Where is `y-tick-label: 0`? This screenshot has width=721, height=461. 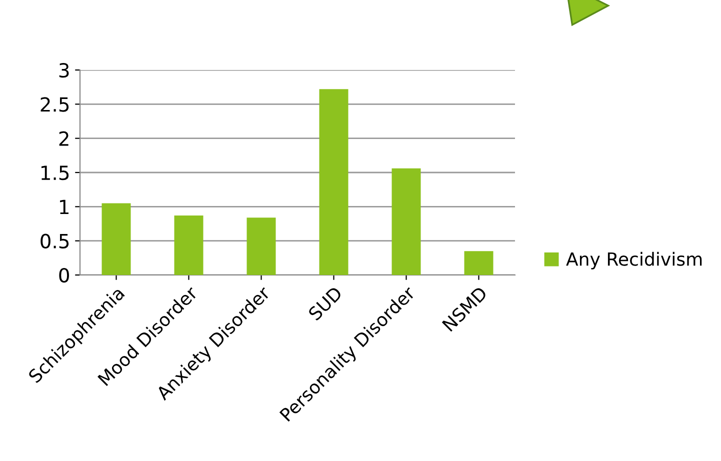
y-tick-label: 0 is located at coordinates (64, 275).